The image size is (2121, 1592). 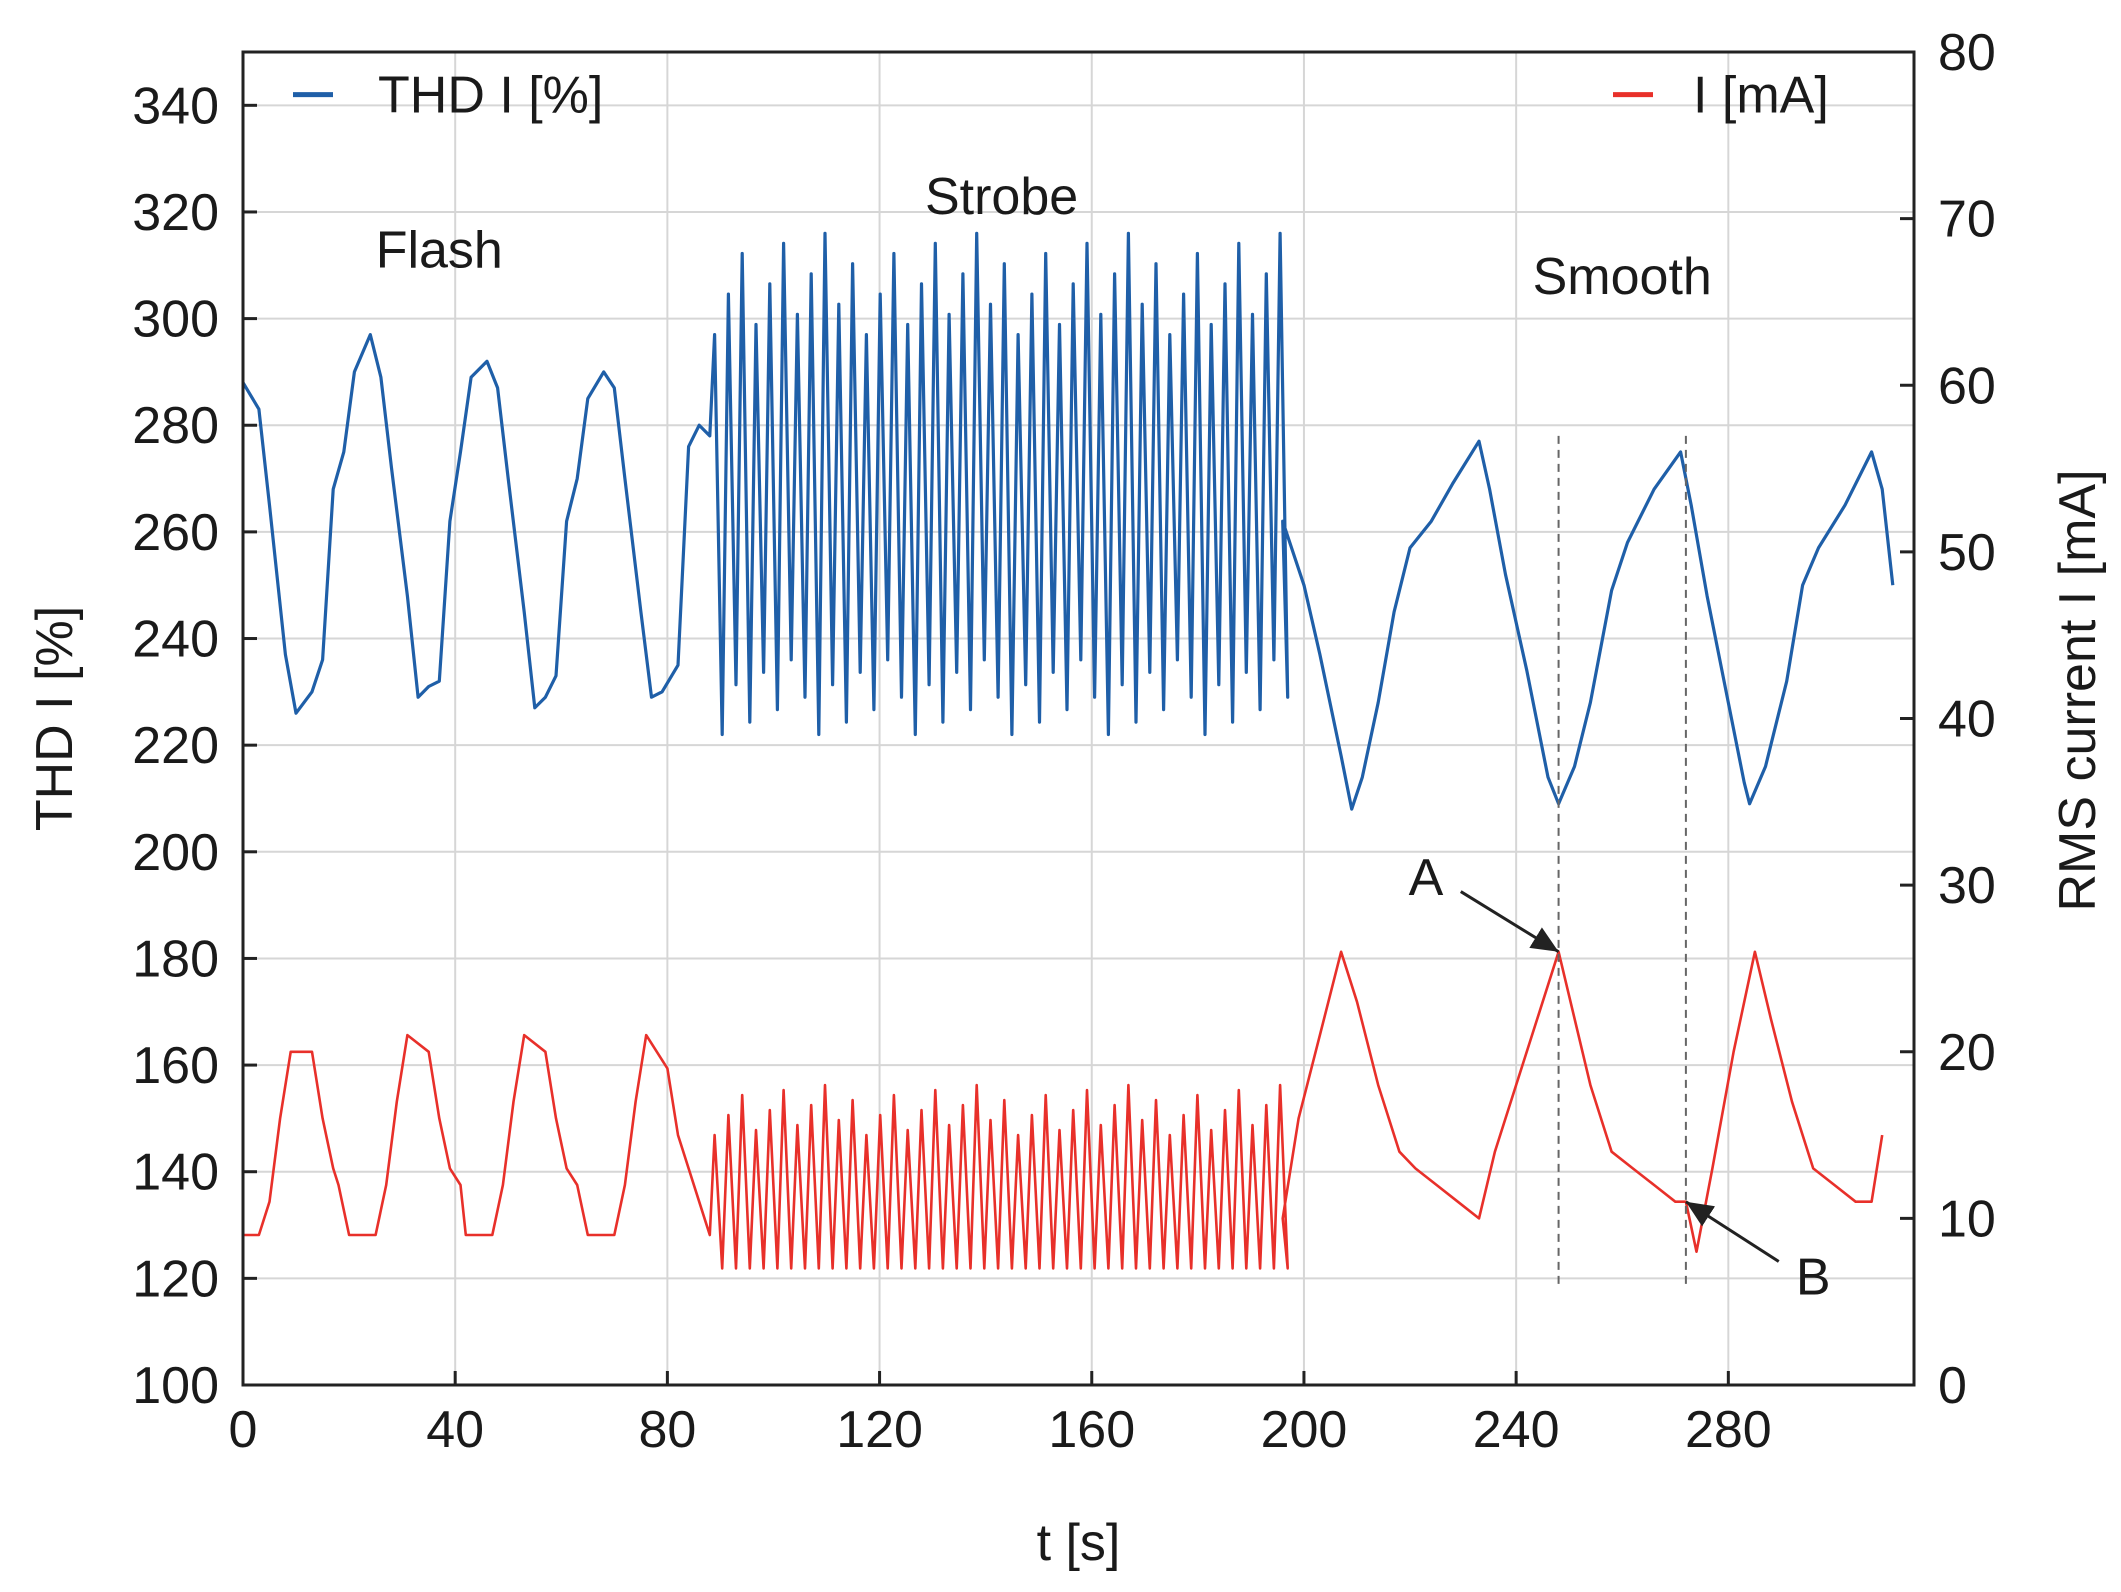 I want to click on annotation-label: A, so click(x=1426, y=878).